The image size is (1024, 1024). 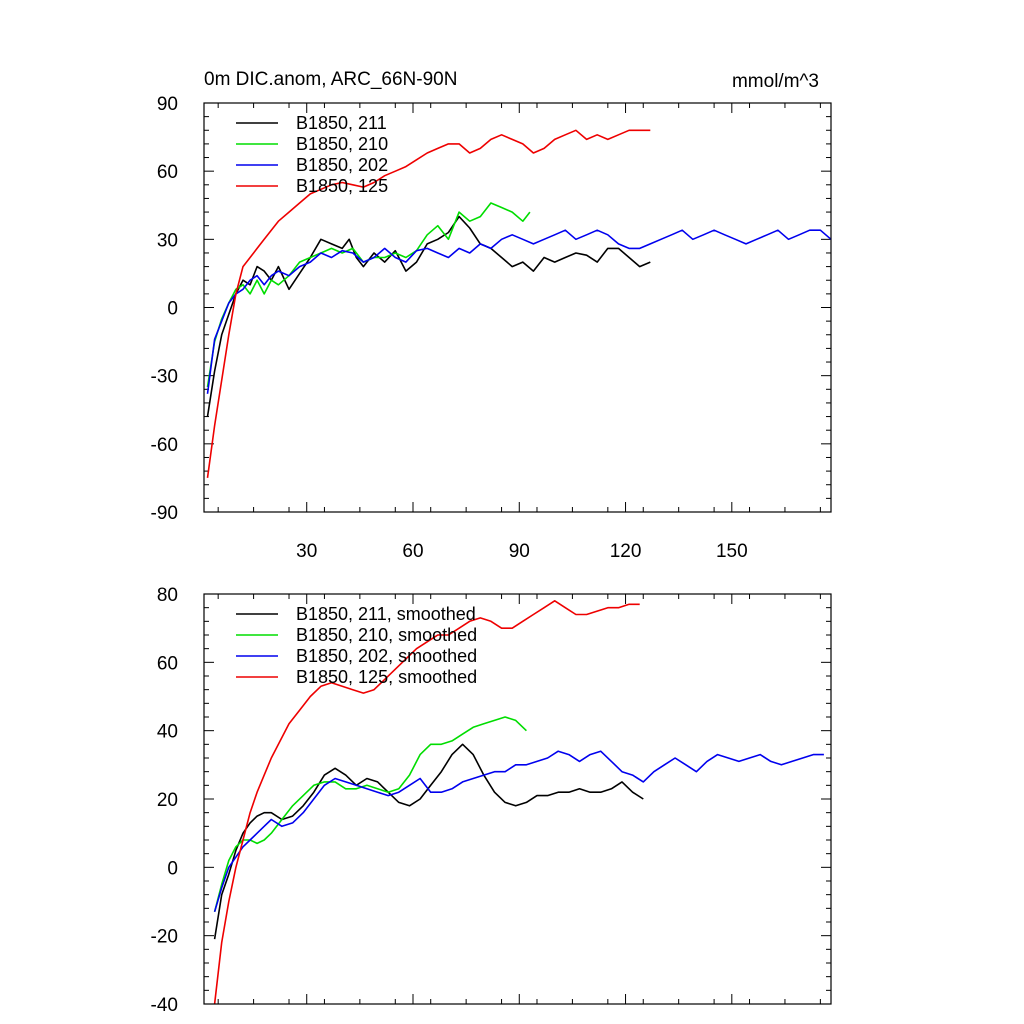 I want to click on bottom-y-tick-label: 0, so click(x=172, y=868).